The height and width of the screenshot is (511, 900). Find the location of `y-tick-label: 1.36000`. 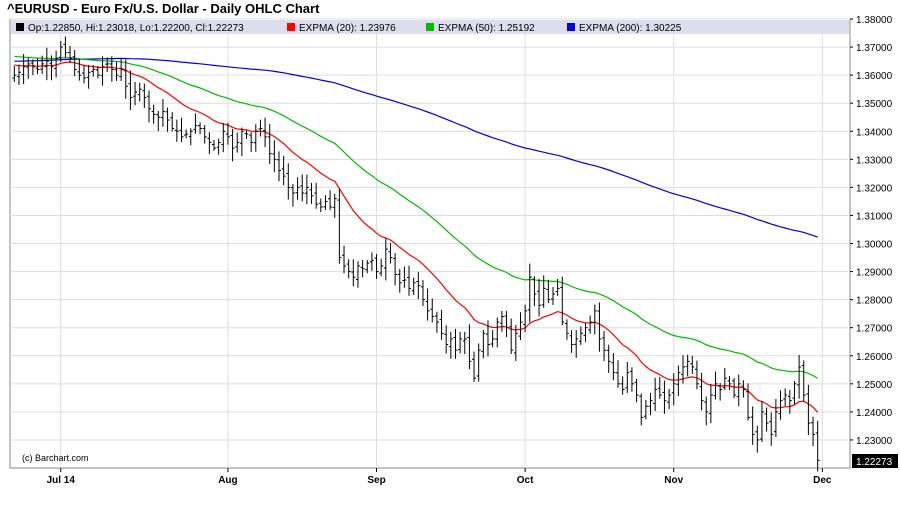

y-tick-label: 1.36000 is located at coordinates (874, 76).